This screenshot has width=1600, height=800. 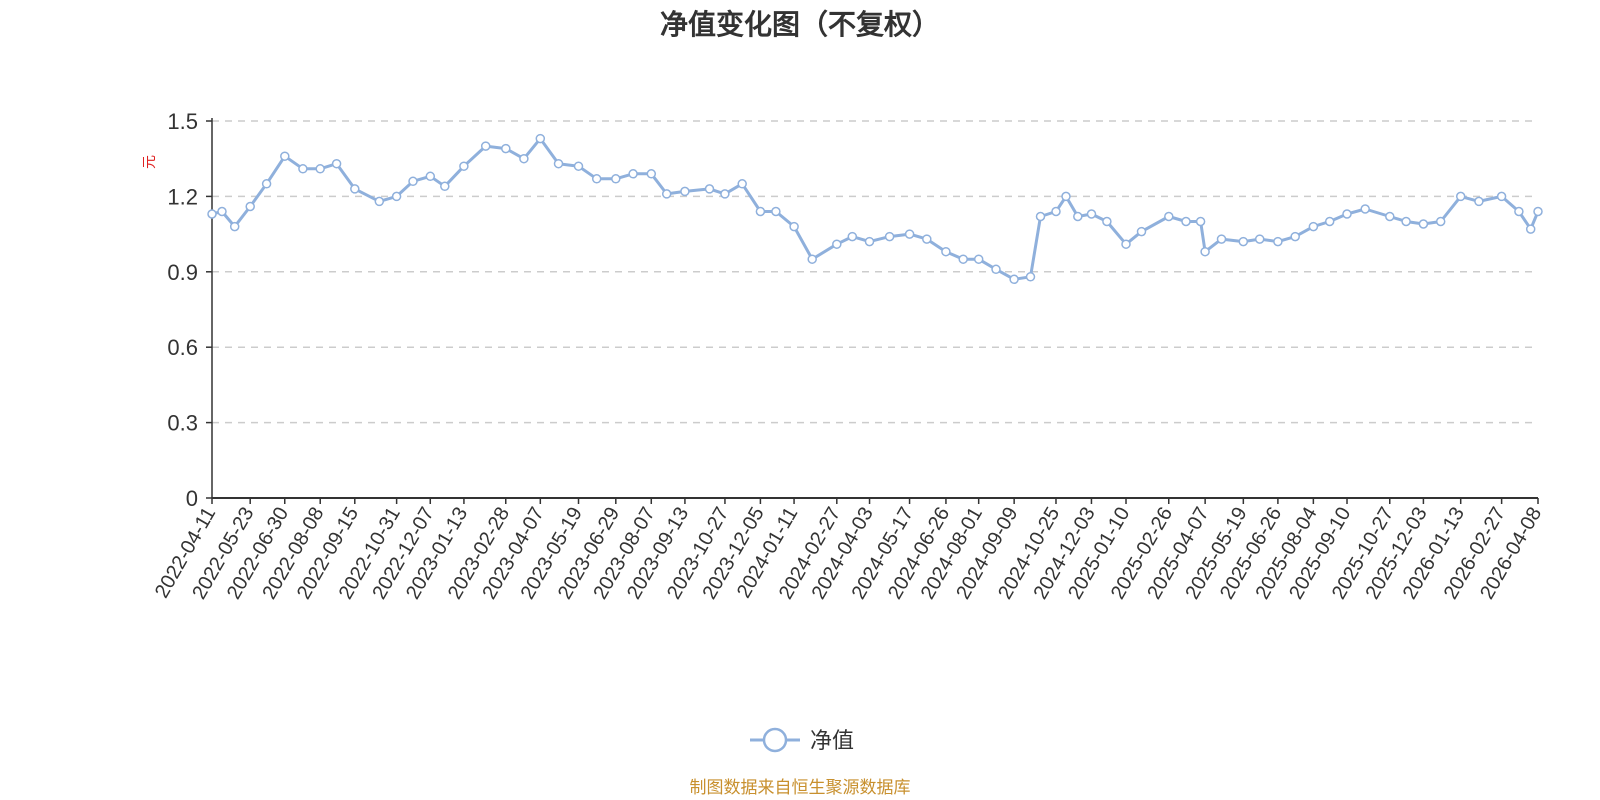 I want to click on chart-title: 净值变化图（不复权）, so click(x=800, y=24).